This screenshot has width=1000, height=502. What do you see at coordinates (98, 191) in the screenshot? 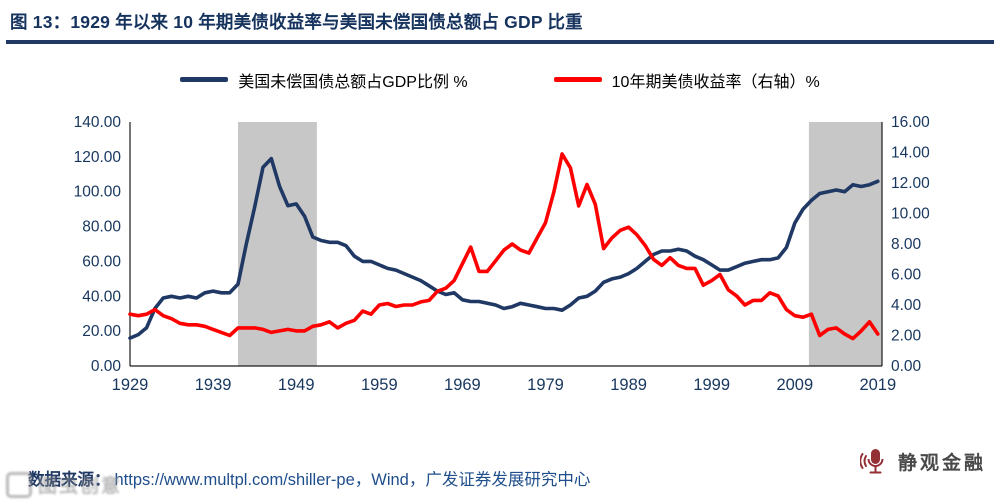
I see `svg-text: 100.00` at bounding box center [98, 191].